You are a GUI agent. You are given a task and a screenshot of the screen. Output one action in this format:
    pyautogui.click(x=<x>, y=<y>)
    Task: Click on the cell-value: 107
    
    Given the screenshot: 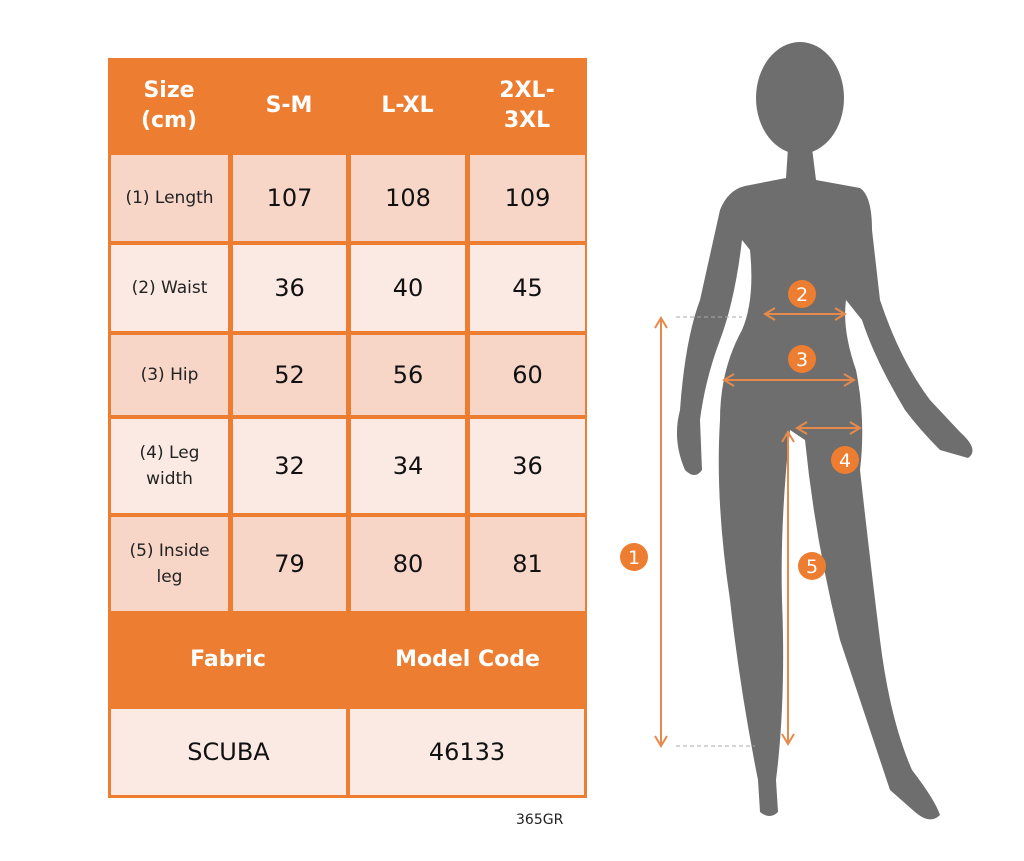 What is the action you would take?
    pyautogui.click(x=289, y=198)
    